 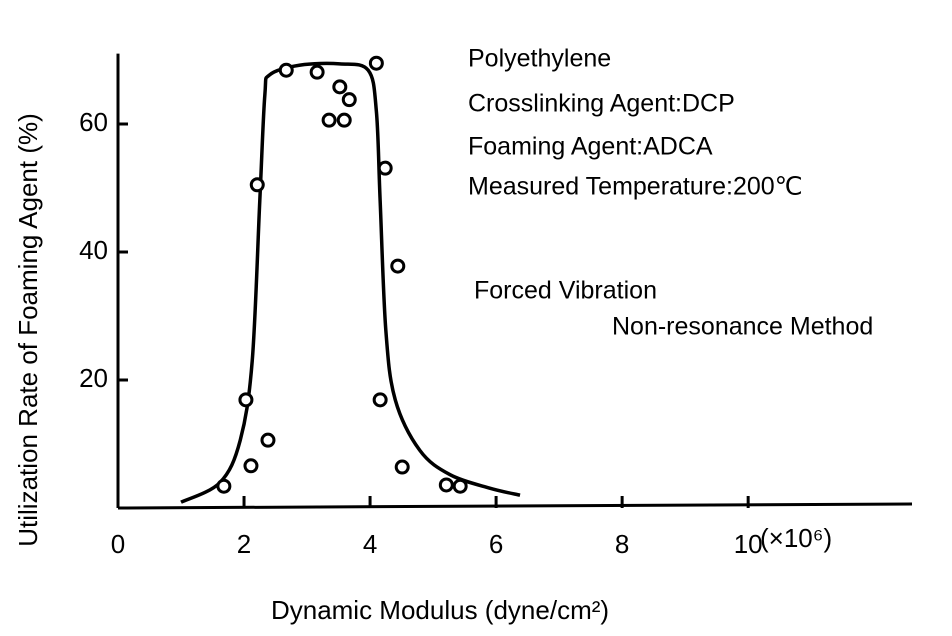 What do you see at coordinates (622, 544) in the screenshot?
I see `x-tick-label: 8` at bounding box center [622, 544].